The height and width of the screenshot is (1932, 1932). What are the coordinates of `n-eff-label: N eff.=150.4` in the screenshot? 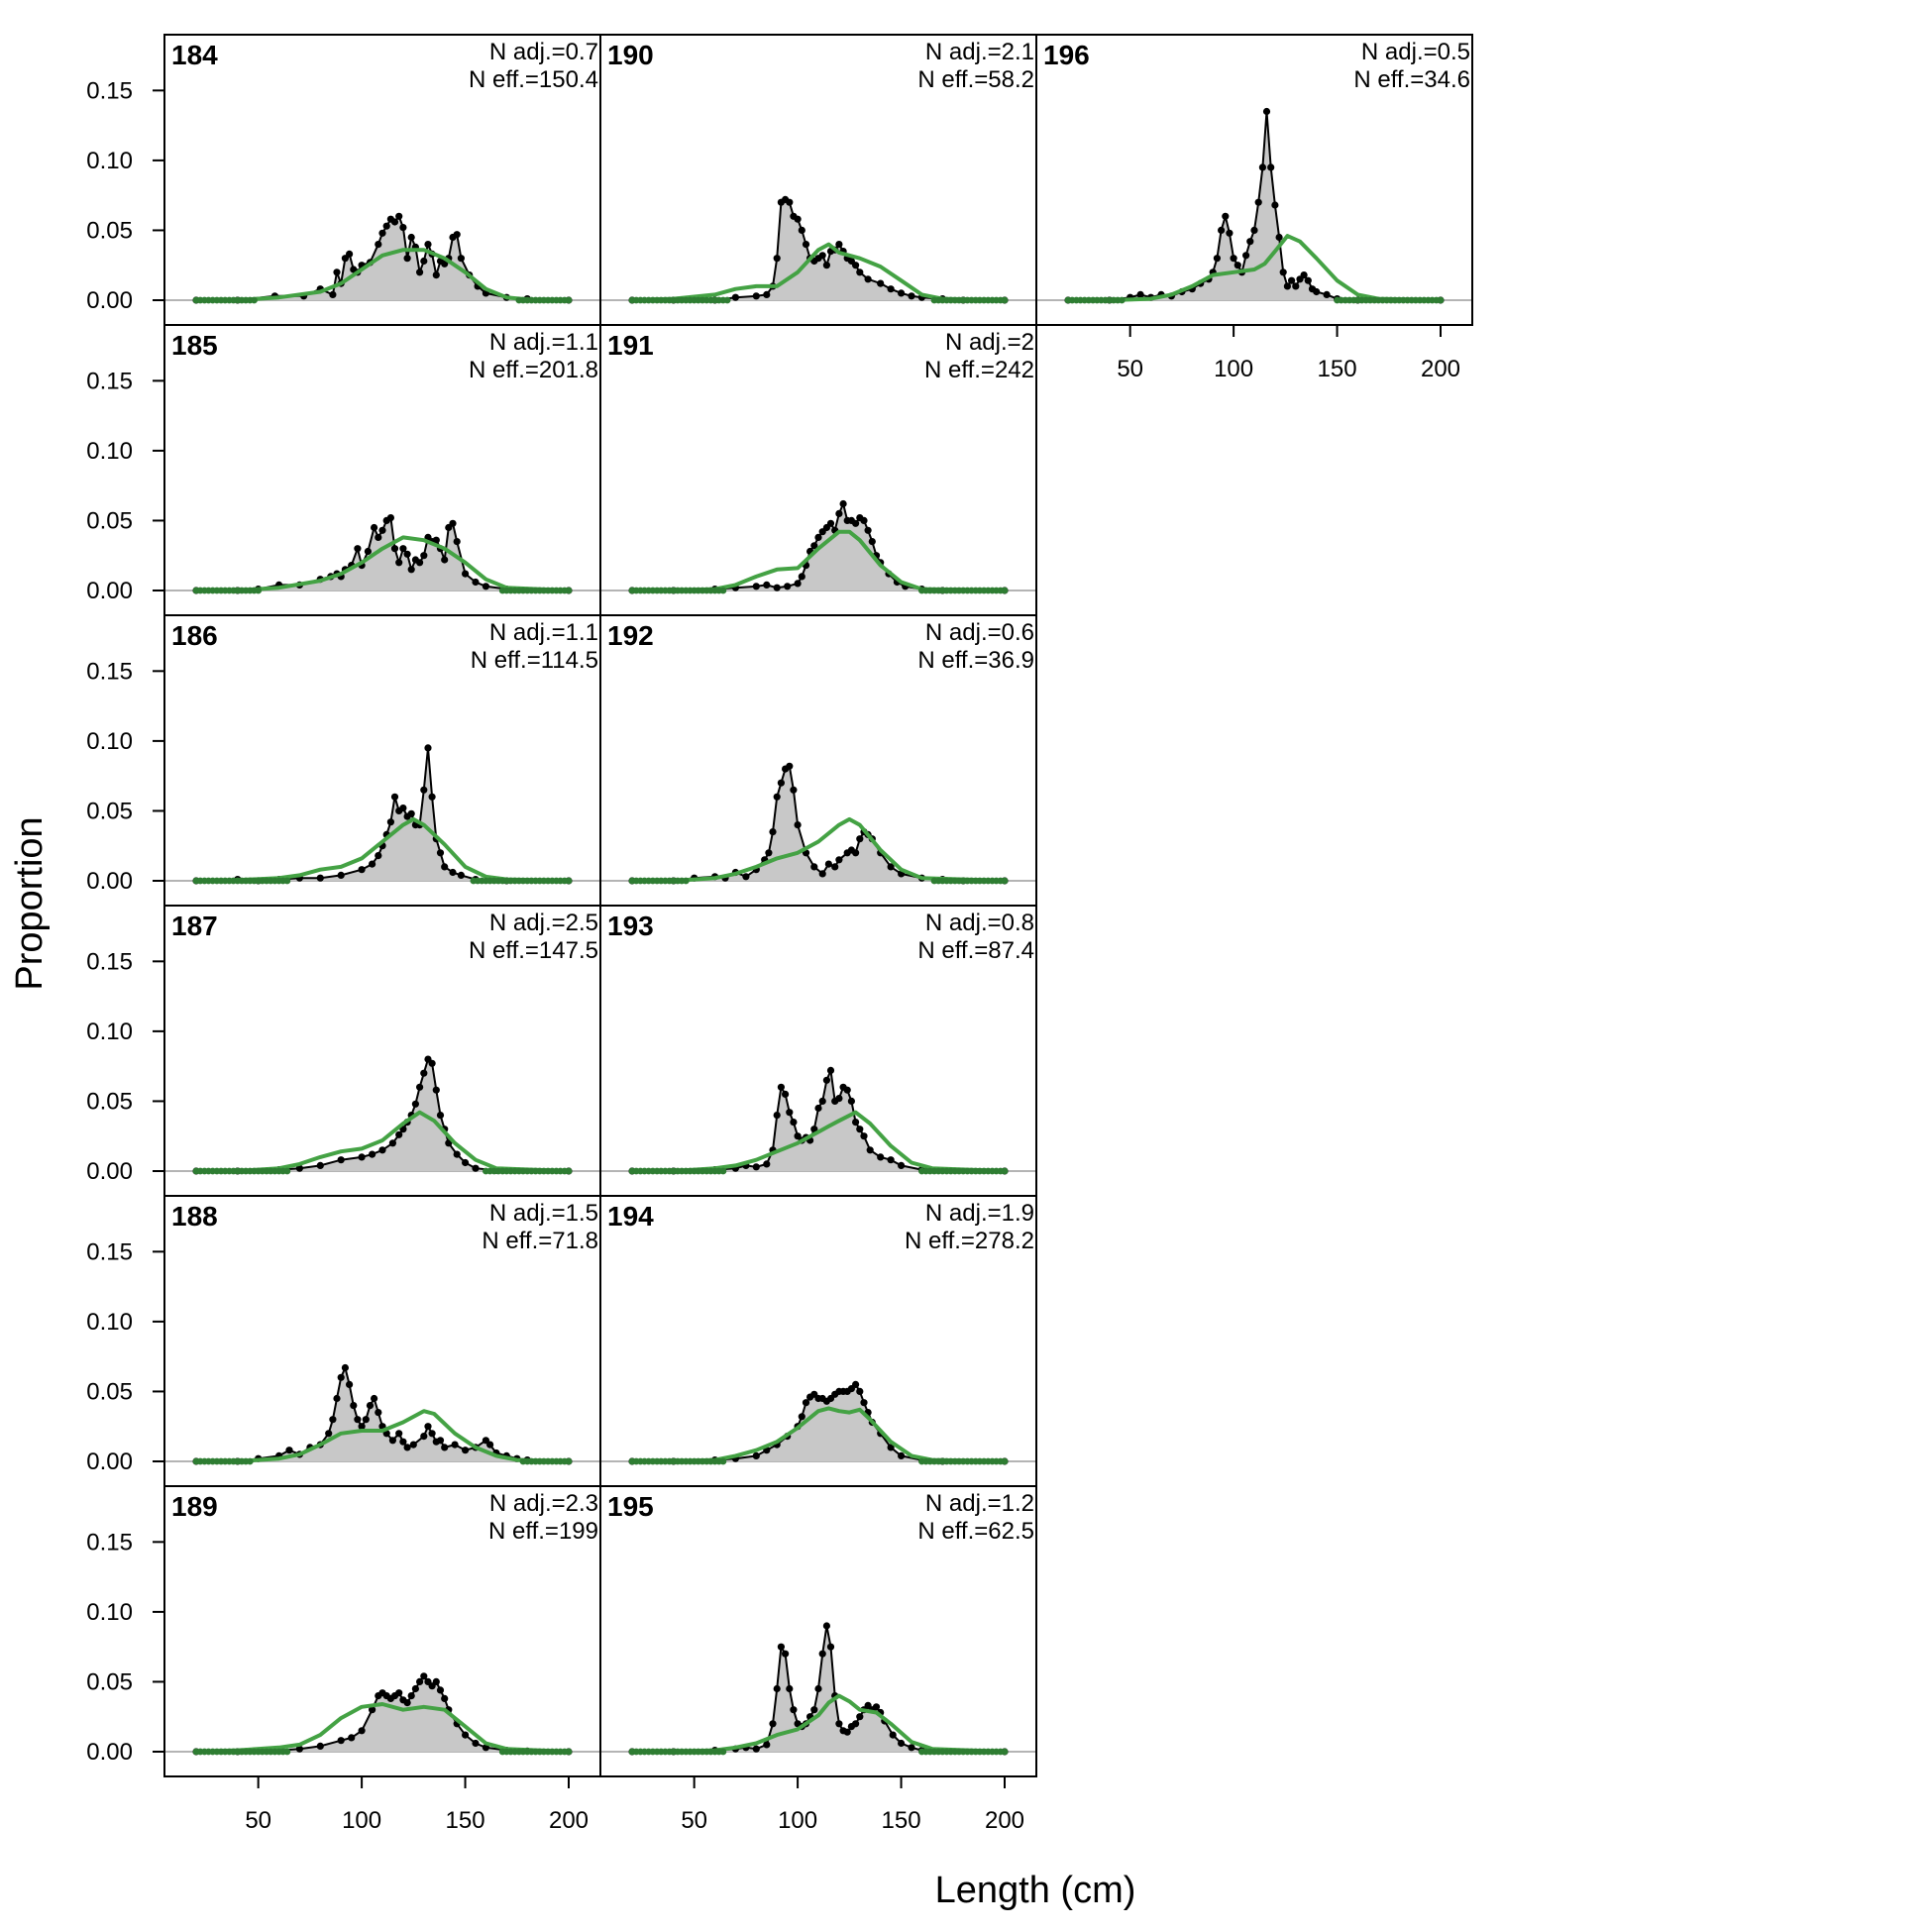 It's located at (533, 79).